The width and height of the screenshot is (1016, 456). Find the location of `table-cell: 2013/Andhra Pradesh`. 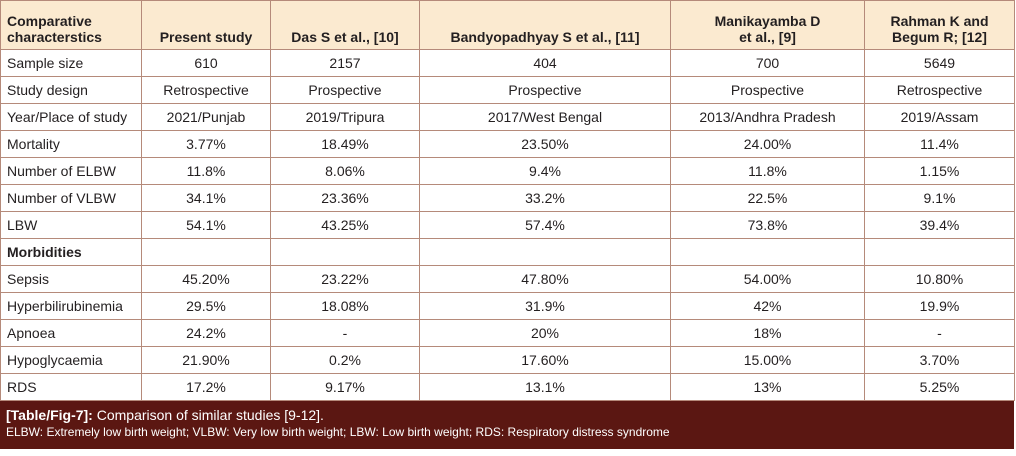

table-cell: 2013/Andhra Pradesh is located at coordinates (767, 117).